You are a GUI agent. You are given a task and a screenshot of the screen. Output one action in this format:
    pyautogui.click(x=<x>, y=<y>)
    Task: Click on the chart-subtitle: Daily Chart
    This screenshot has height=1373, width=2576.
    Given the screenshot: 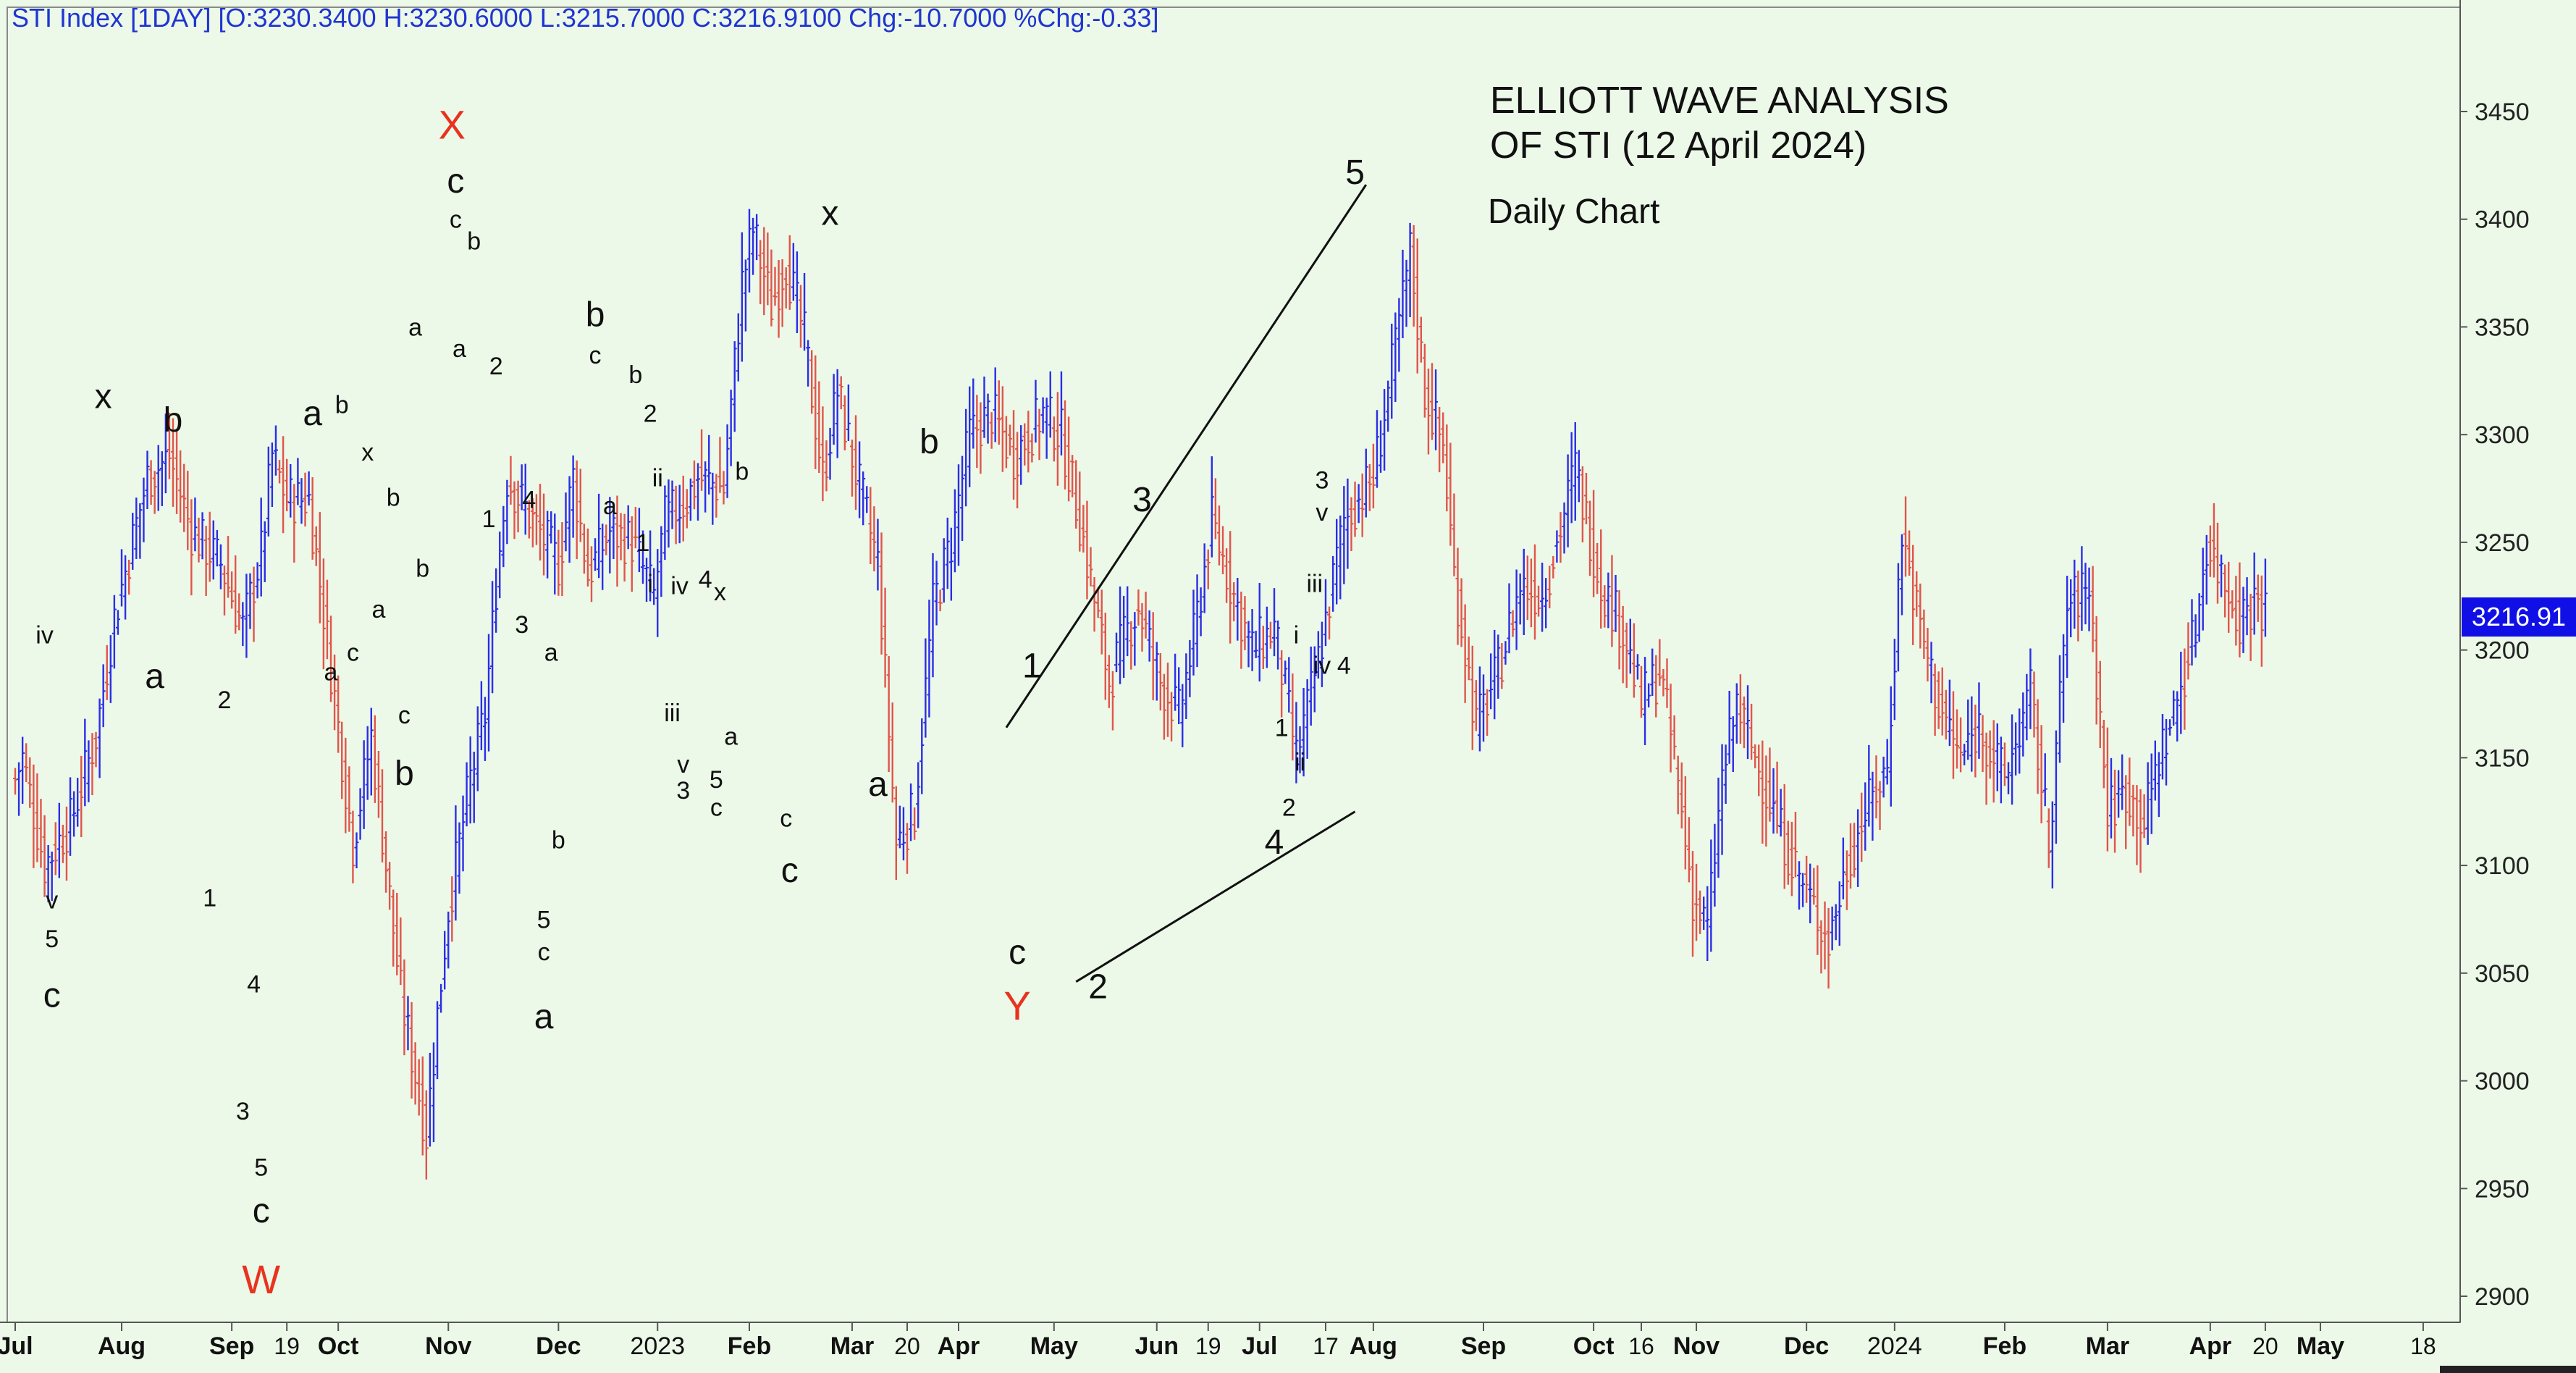 What is the action you would take?
    pyautogui.click(x=1574, y=212)
    